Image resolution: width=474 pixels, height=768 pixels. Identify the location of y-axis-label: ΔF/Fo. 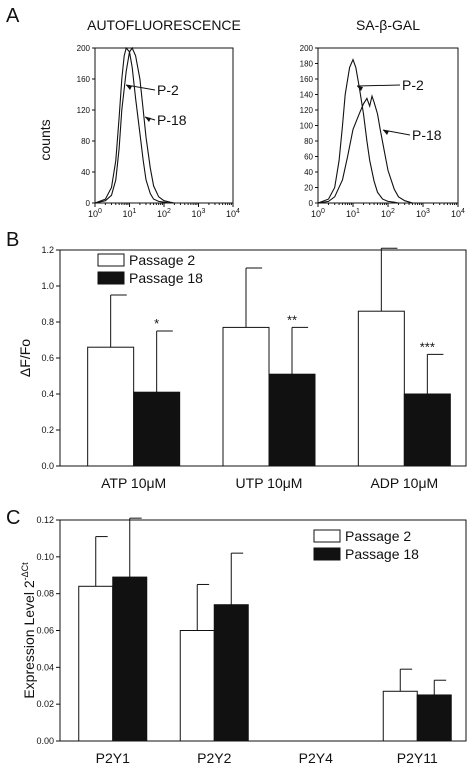
(25, 358).